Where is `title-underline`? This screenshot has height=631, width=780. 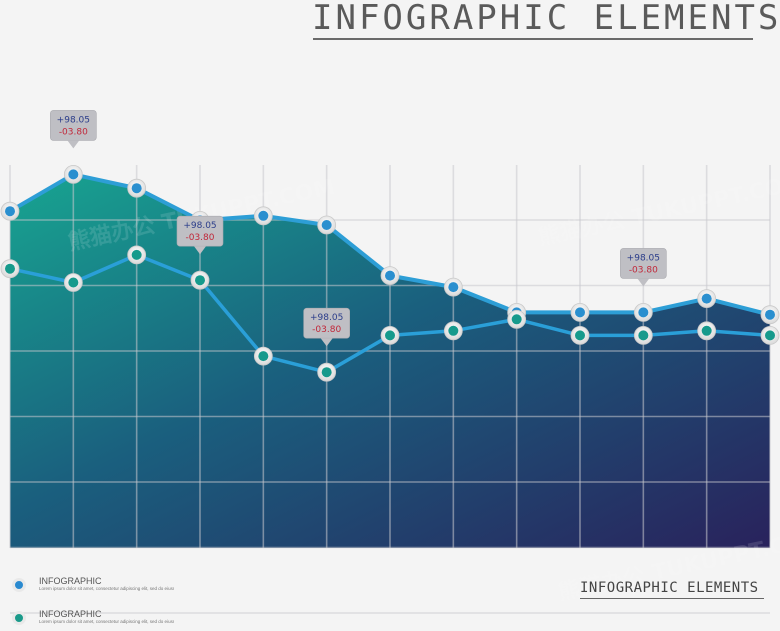 title-underline is located at coordinates (533, 39).